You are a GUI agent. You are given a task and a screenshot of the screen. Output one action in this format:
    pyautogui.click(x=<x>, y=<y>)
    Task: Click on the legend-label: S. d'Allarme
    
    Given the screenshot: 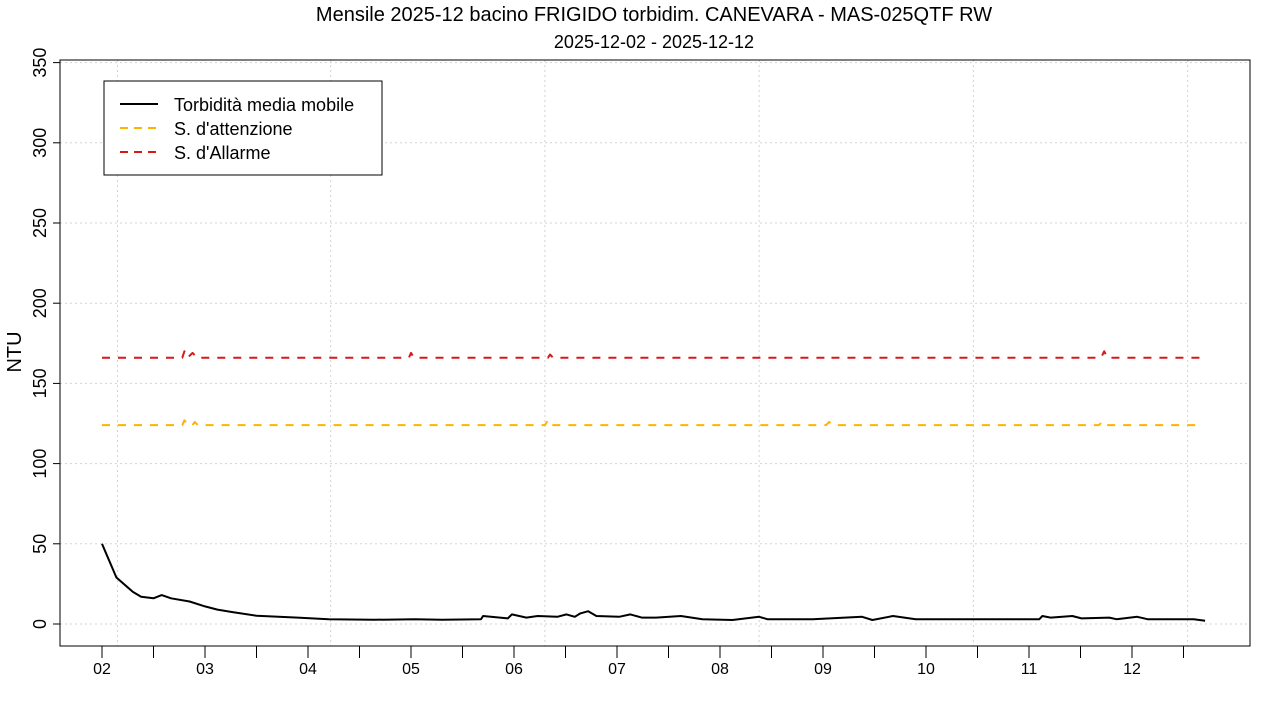 What is the action you would take?
    pyautogui.click(x=222, y=153)
    